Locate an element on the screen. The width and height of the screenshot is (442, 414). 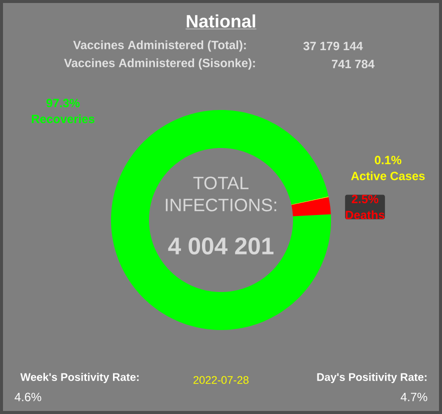
slice-label: Deaths is located at coordinates (365, 215).